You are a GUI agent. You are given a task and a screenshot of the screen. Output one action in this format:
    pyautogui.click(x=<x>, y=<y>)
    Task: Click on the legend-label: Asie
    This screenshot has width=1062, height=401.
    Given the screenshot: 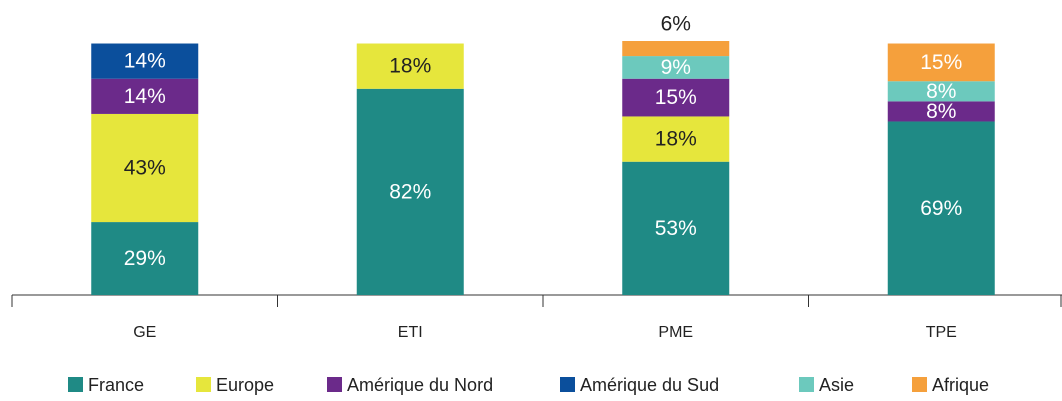 What is the action you would take?
    pyautogui.click(x=836, y=385)
    